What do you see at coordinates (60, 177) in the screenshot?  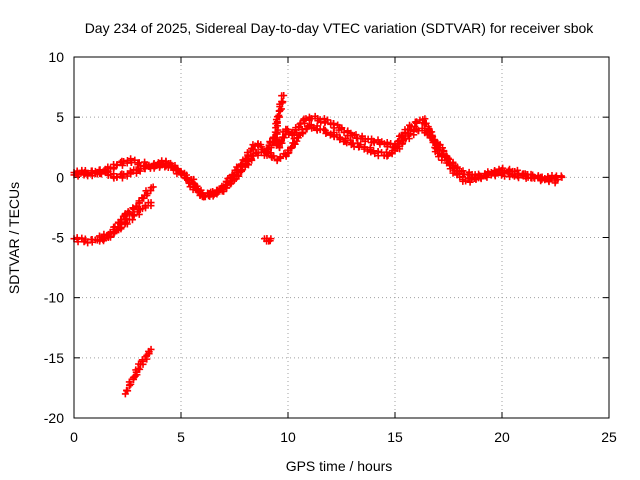 I see `y-tick-label: 0` at bounding box center [60, 177].